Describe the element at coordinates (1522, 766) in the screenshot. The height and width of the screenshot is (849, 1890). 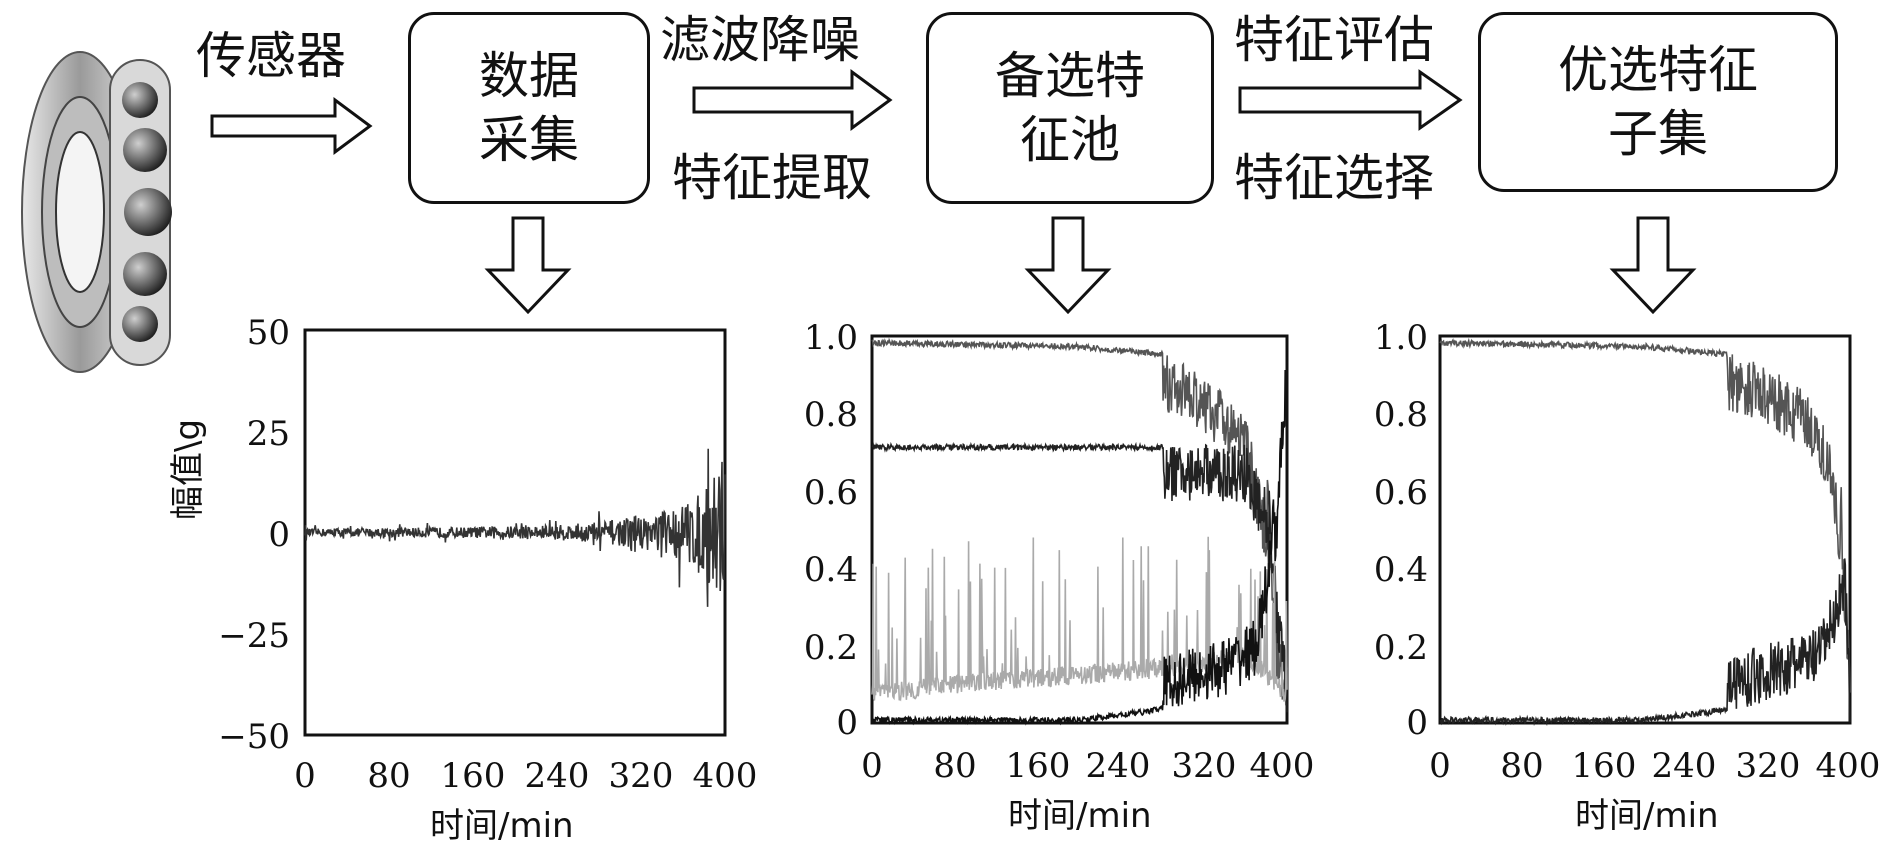
I see `c2-xtick-1: 80` at that location.